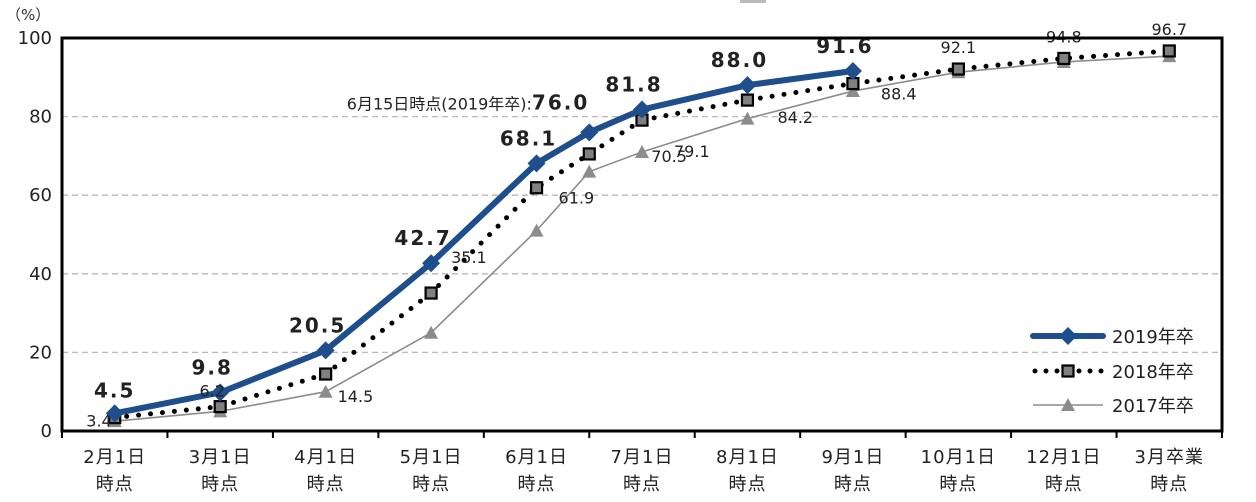 This screenshot has width=1256, height=502. I want to click on y-tick-label: 80, so click(40, 117).